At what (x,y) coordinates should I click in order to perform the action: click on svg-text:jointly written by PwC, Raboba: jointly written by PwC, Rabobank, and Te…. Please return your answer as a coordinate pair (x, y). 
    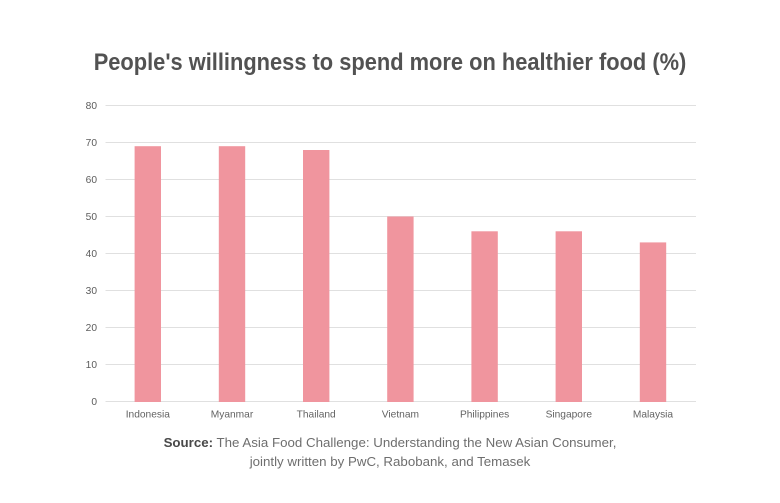
    Looking at the image, I should click on (390, 461).